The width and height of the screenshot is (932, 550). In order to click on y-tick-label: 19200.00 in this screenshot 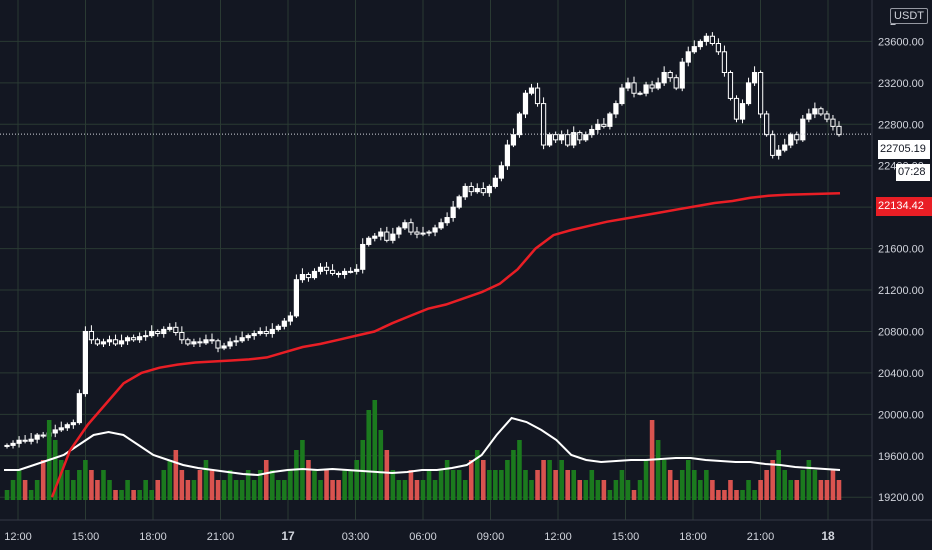, I will do `click(901, 498)`.